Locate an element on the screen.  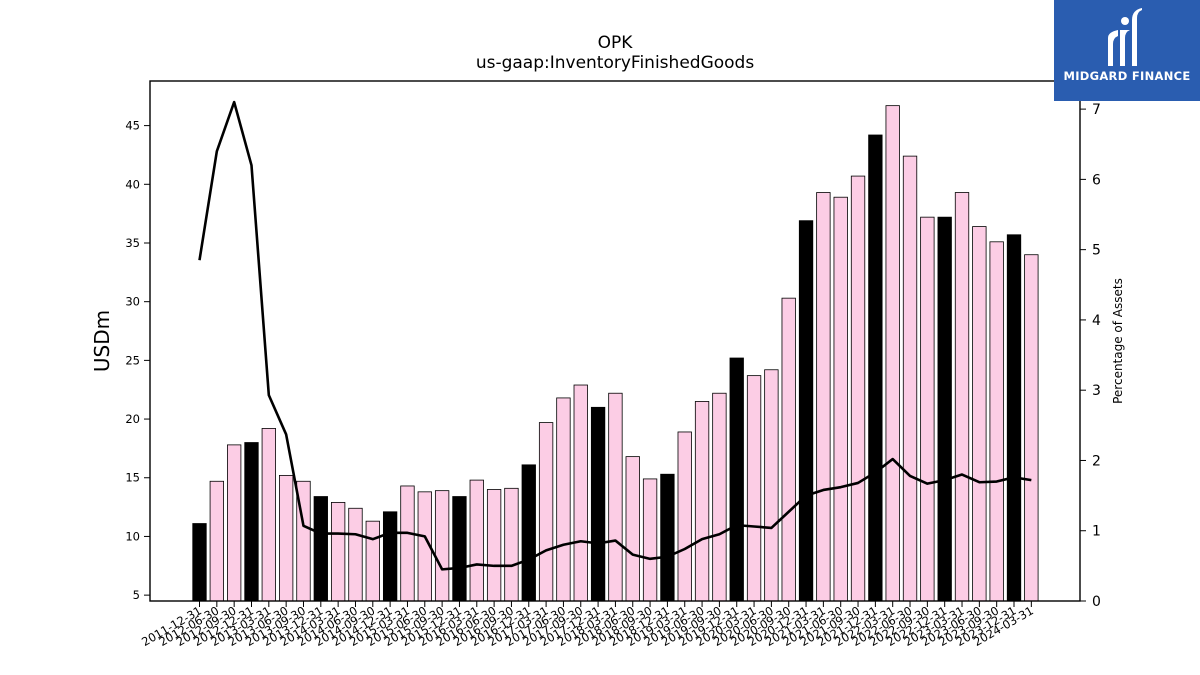
y2-tick-label: 5 is located at coordinates (1096, 251).